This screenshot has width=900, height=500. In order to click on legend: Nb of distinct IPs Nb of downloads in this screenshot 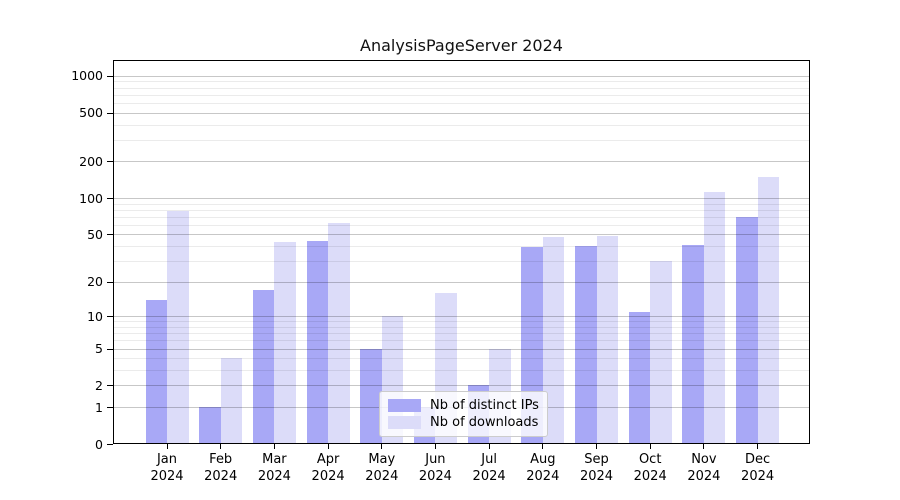, I will do `click(463, 414)`.